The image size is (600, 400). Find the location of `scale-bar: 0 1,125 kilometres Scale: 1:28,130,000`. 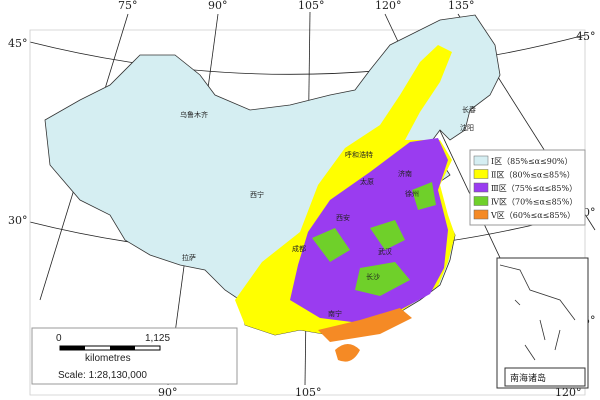

scale-bar: 0 1,125 kilometres Scale: 1:28,130,000 is located at coordinates (134, 356).